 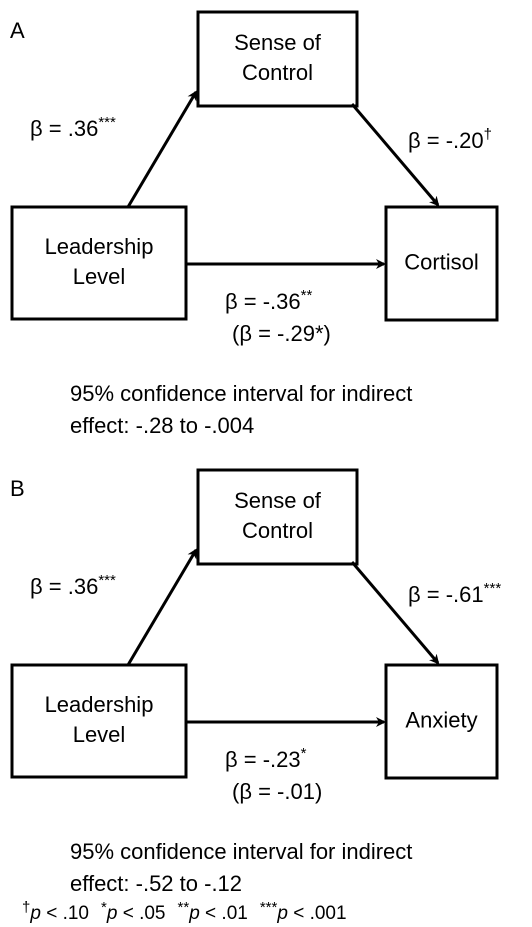 I want to click on node-label: Cortisol, so click(x=441, y=261).